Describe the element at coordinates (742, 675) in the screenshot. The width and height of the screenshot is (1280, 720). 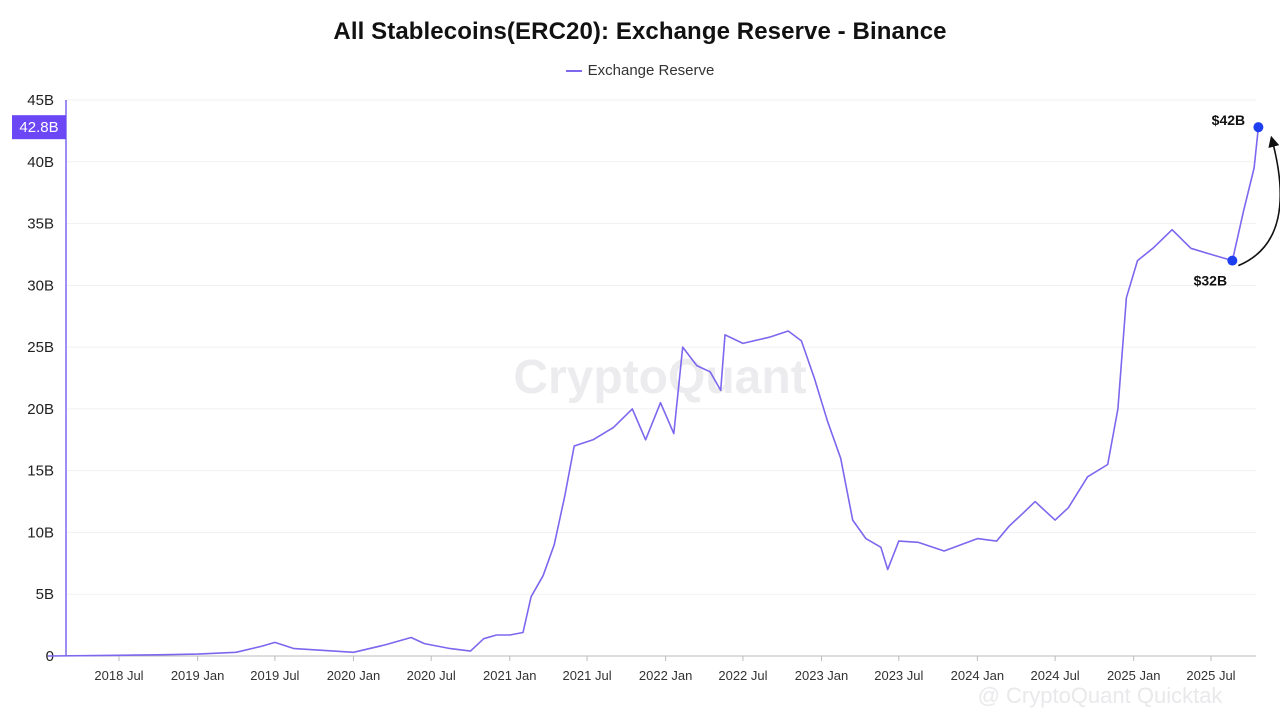
I see `x-tick-label: 2022 Jul` at that location.